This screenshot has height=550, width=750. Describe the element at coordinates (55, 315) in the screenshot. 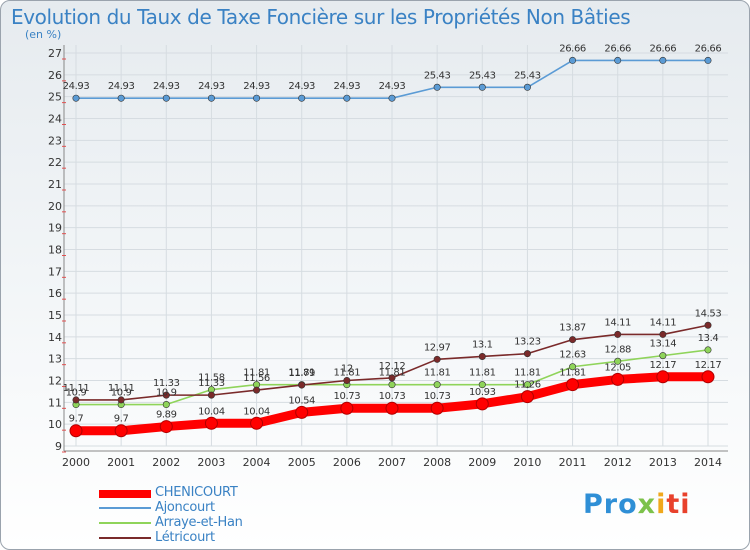

I see `y-tick-label: 15` at that location.